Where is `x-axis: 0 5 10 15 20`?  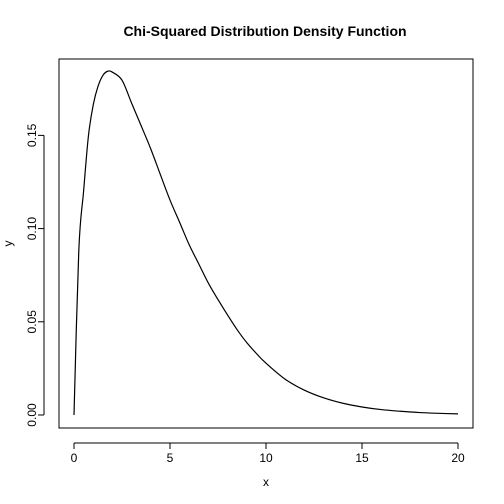 x-axis: 0 5 10 15 20 is located at coordinates (268, 453).